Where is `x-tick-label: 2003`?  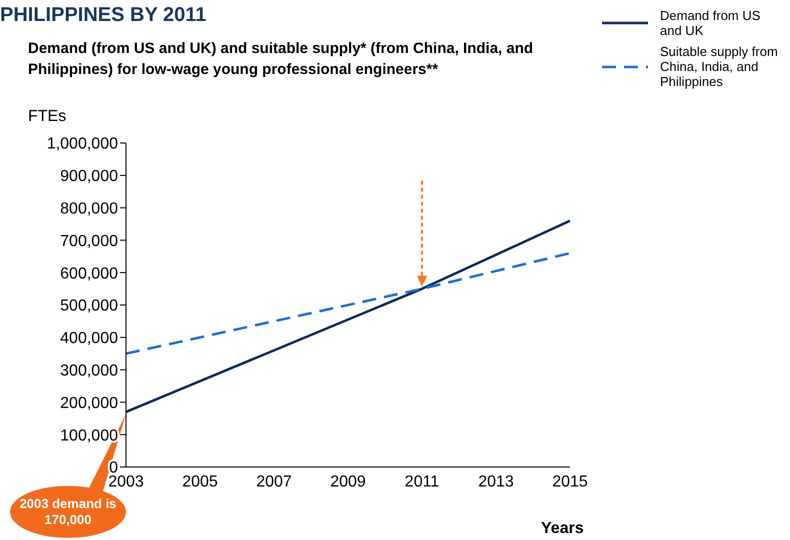 x-tick-label: 2003 is located at coordinates (126, 481).